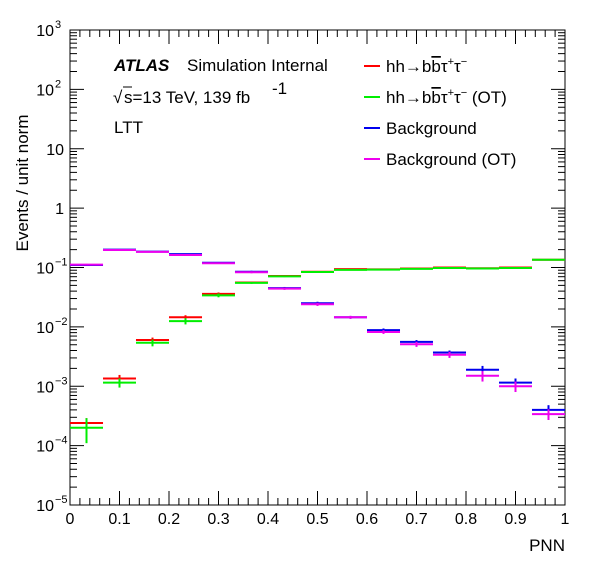 This screenshot has width=596, height=572. I want to click on y-tick-exponent: −2, so click(61, 322).